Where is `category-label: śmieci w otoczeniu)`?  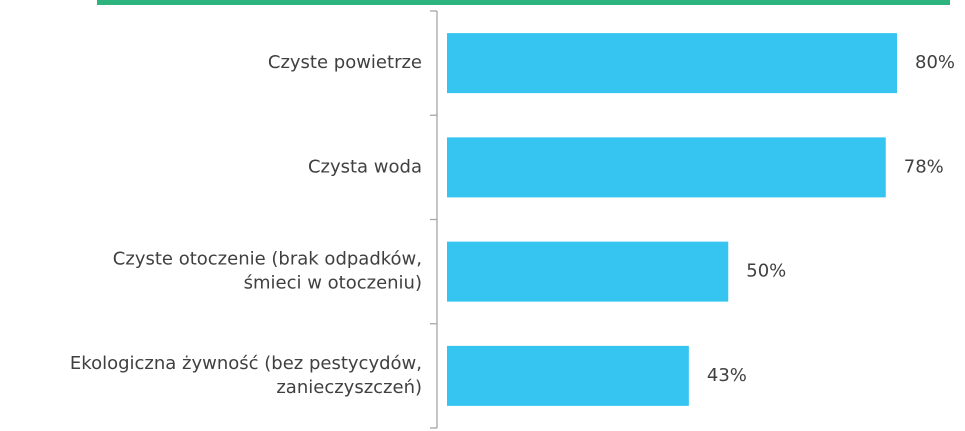
category-label: śmieci w otoczeniu) is located at coordinates (333, 283).